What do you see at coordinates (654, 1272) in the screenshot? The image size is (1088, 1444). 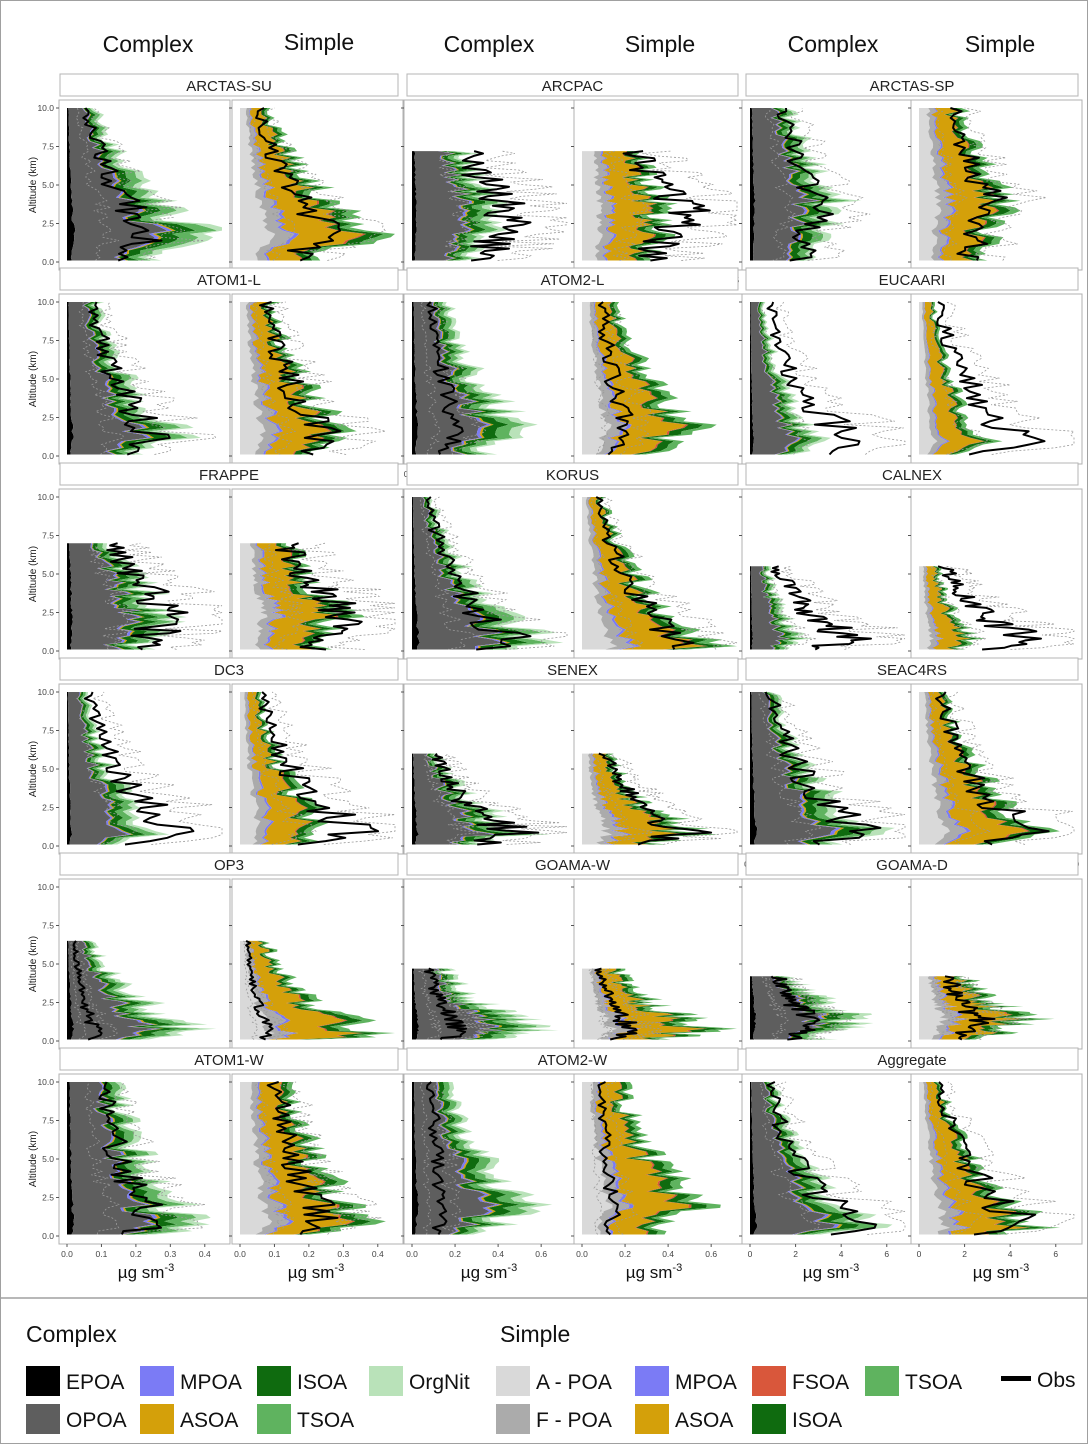 I see `svg-text: µg sm-3` at bounding box center [654, 1272].